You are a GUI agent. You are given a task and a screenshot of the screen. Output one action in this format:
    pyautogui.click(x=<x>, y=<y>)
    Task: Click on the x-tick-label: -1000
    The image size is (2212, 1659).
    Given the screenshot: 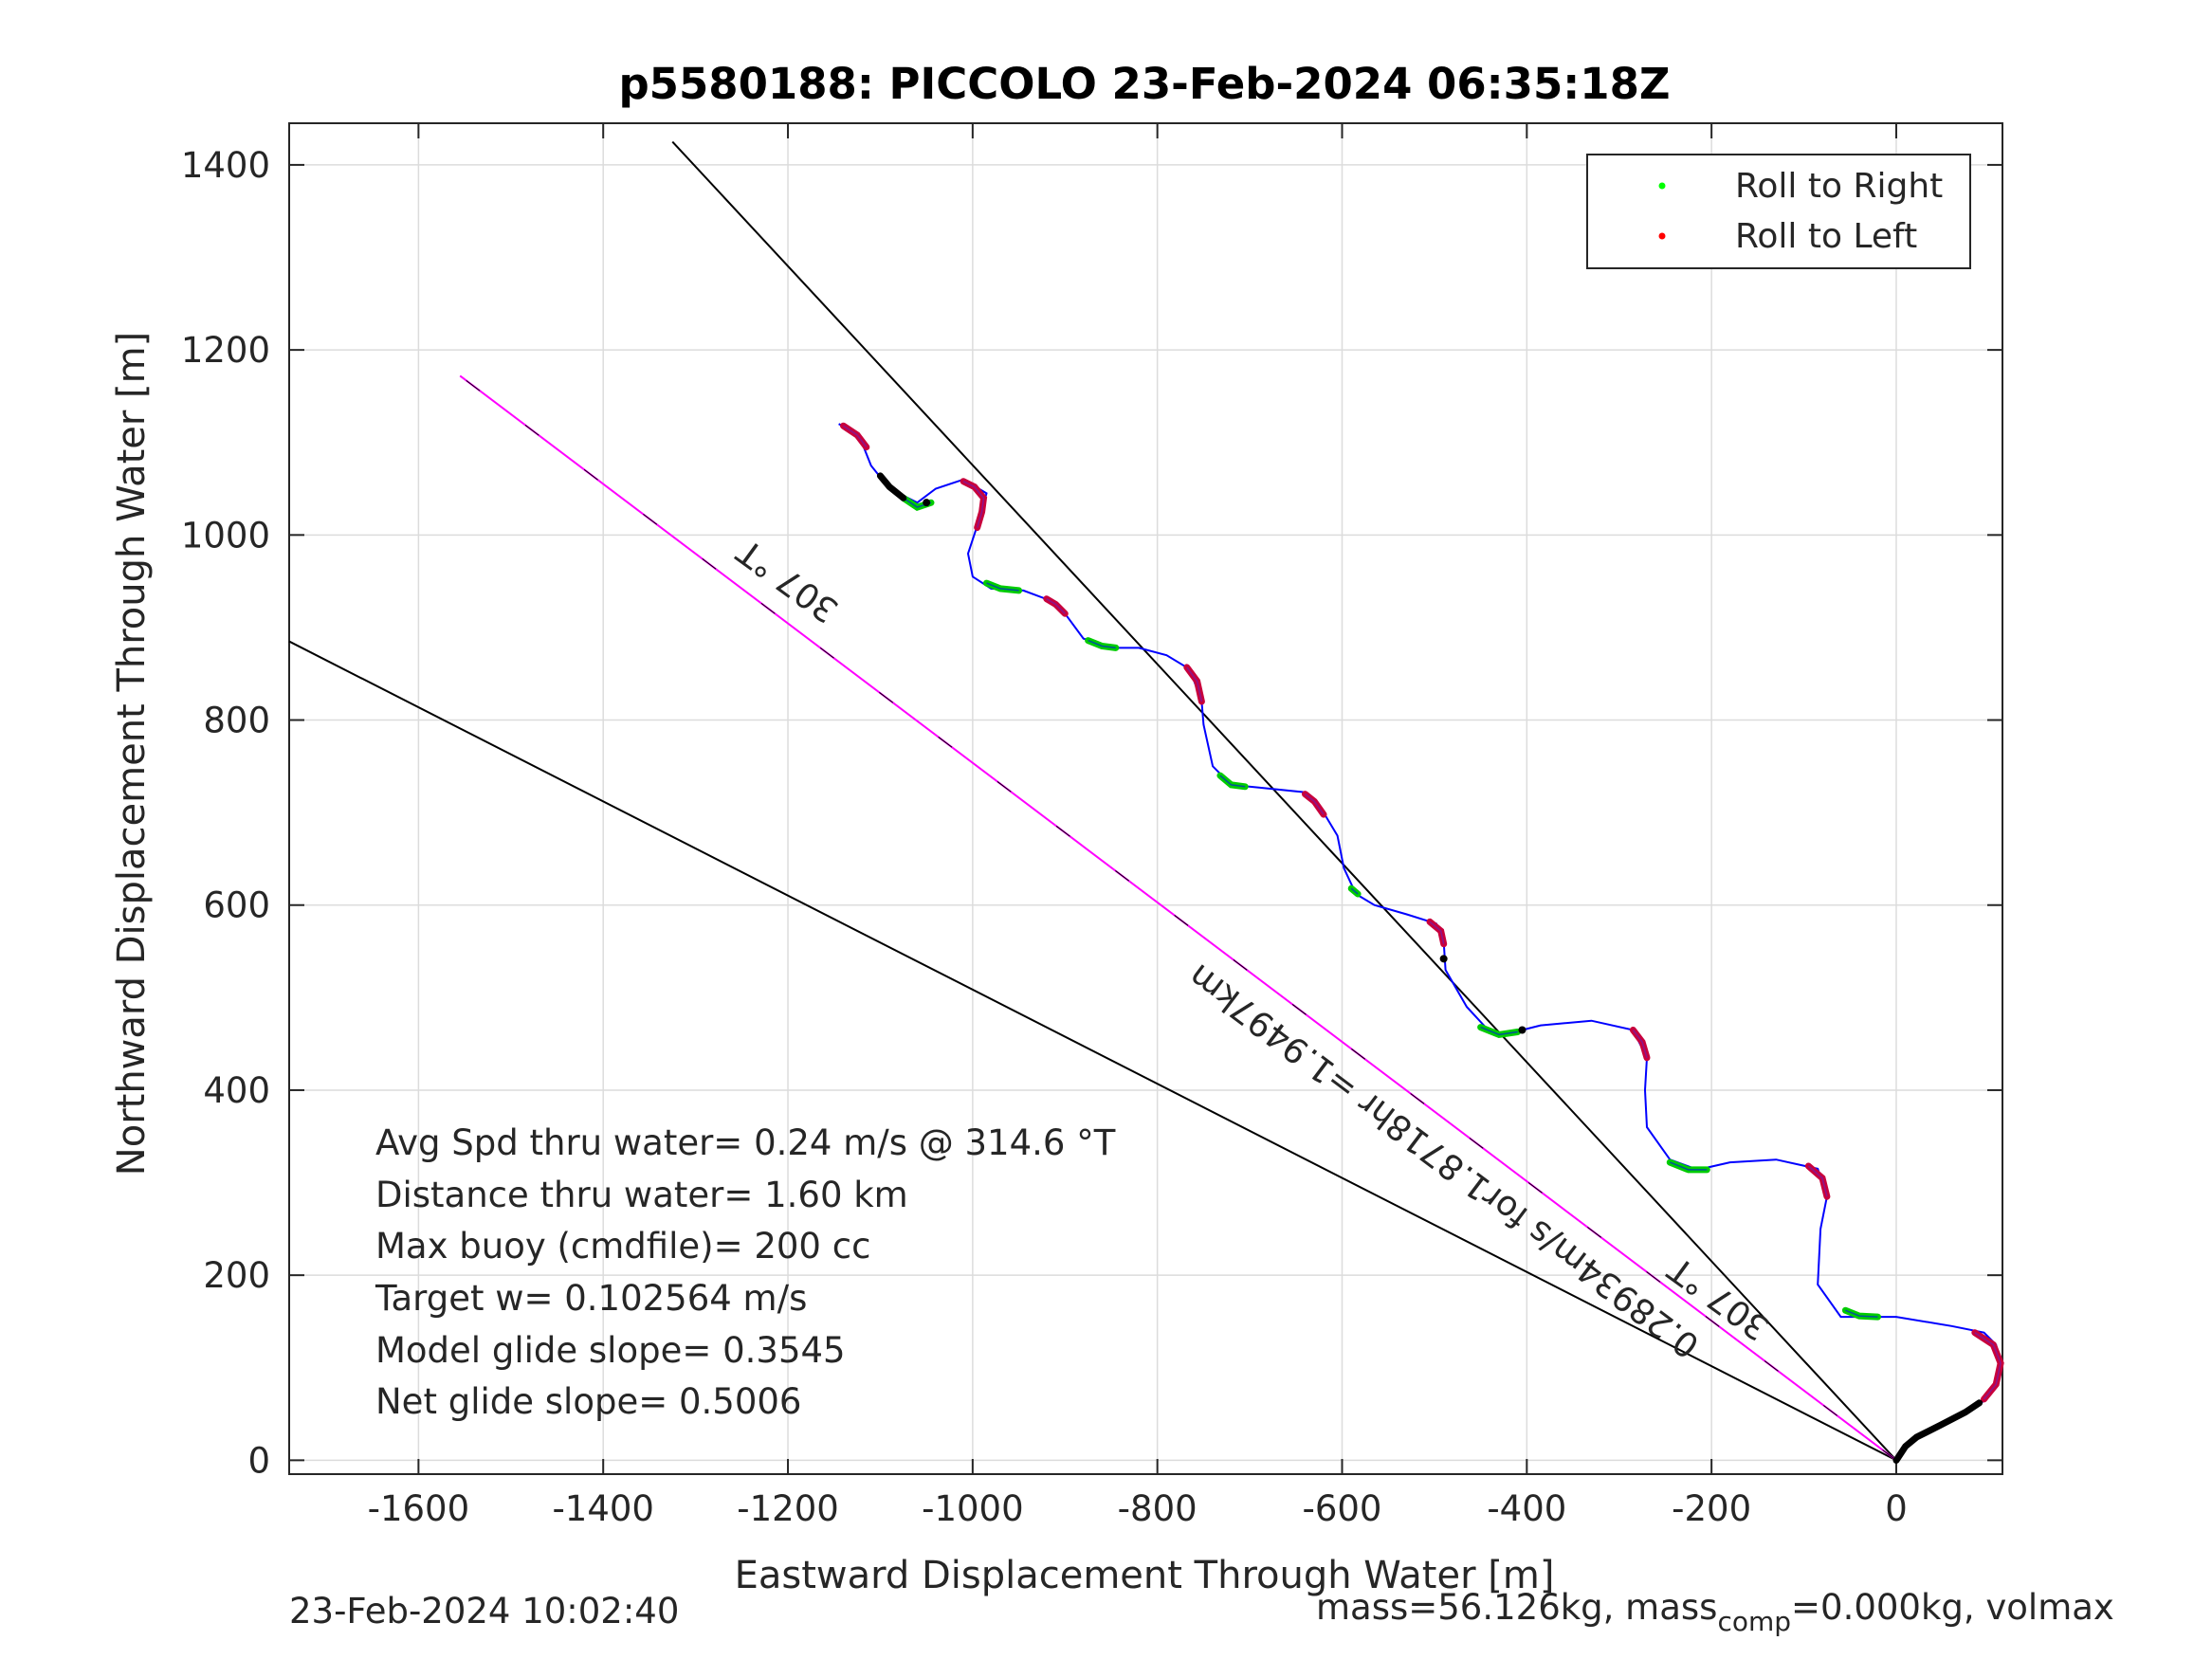 What is the action you would take?
    pyautogui.click(x=973, y=1508)
    